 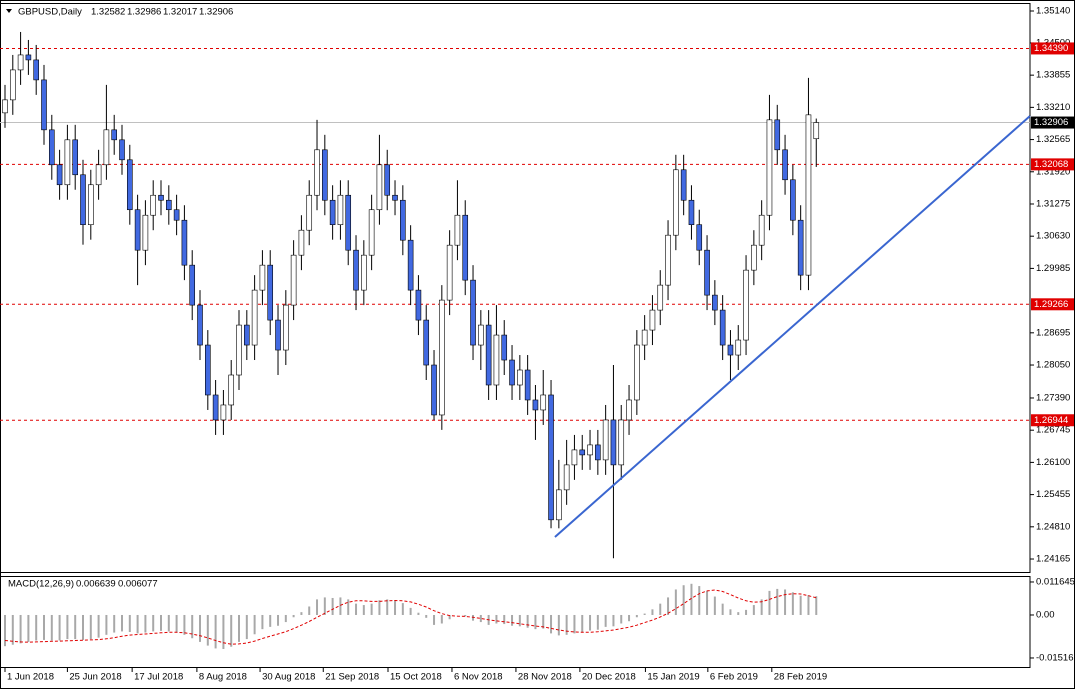 I want to click on indicator-label: MACD(12,26,9), so click(x=41, y=584).